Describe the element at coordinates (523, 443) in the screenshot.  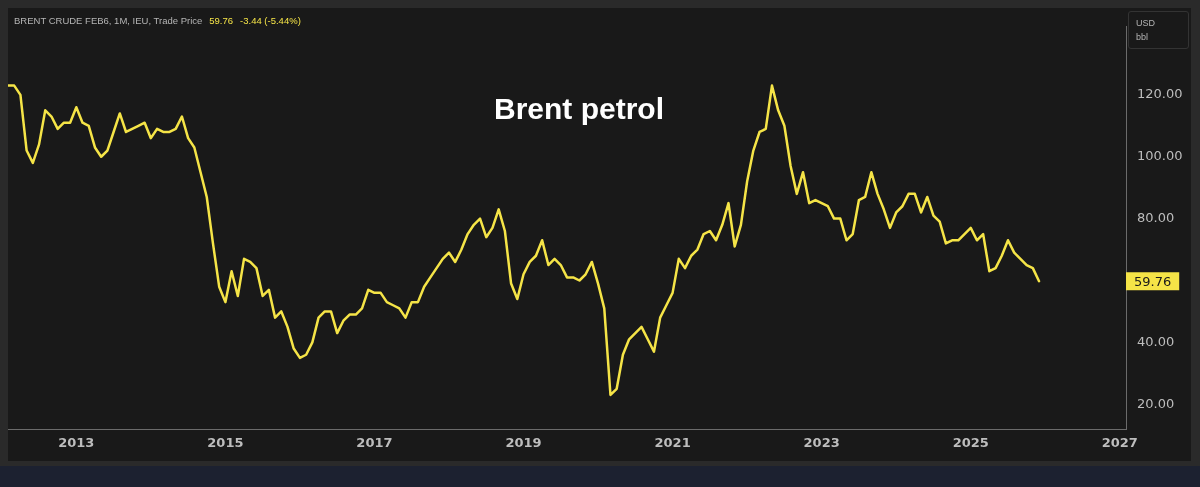
I see `x-tick-label: 2019` at that location.